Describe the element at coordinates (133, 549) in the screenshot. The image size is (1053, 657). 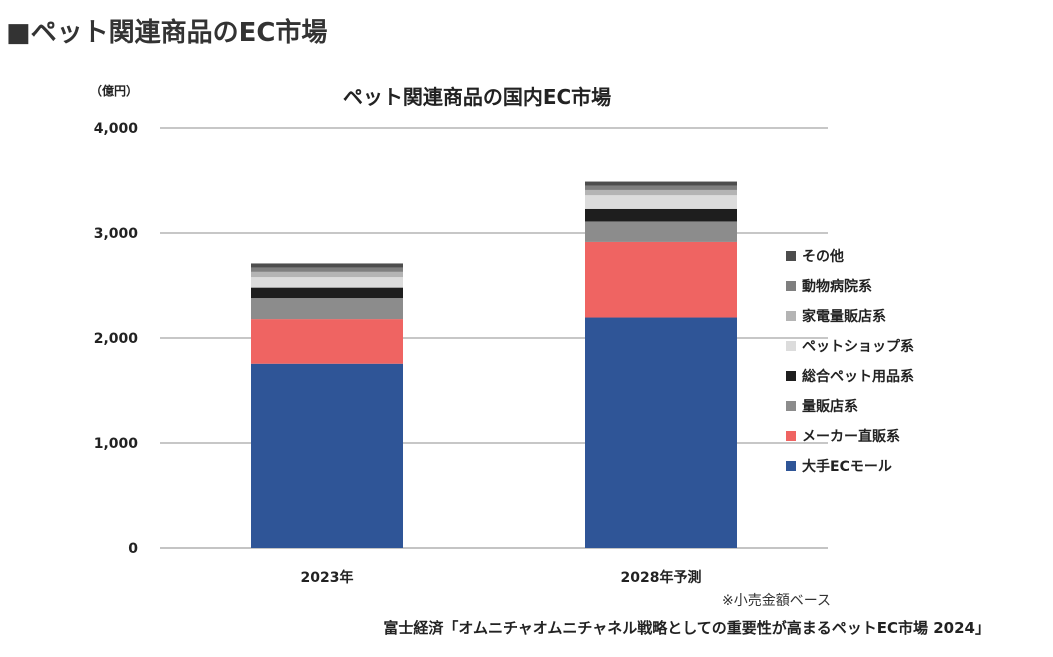
I see `y-tick-label: 0` at that location.